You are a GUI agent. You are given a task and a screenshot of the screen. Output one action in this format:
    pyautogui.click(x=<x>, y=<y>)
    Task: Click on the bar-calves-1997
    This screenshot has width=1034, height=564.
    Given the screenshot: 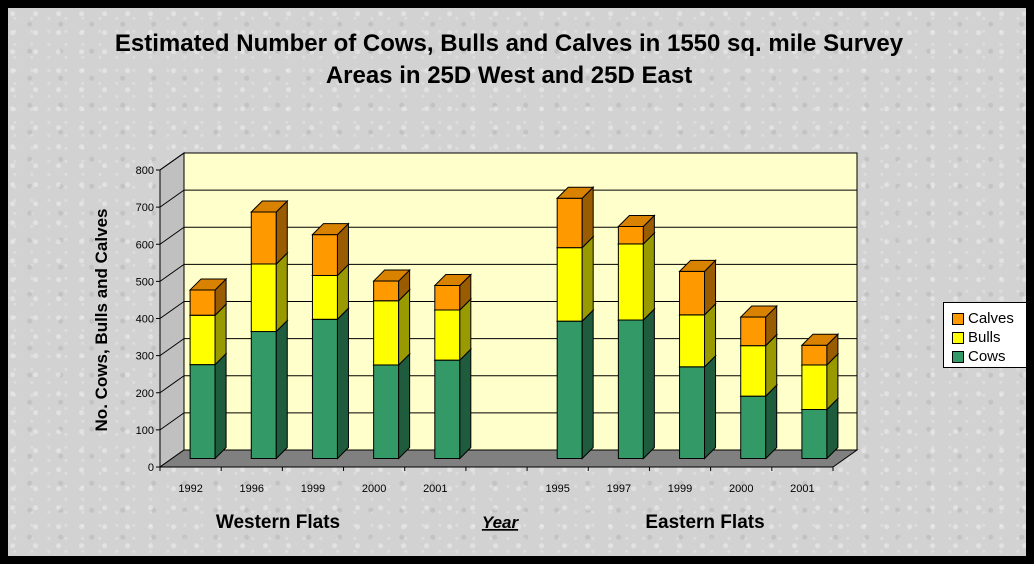 What is the action you would take?
    pyautogui.click(x=636, y=230)
    